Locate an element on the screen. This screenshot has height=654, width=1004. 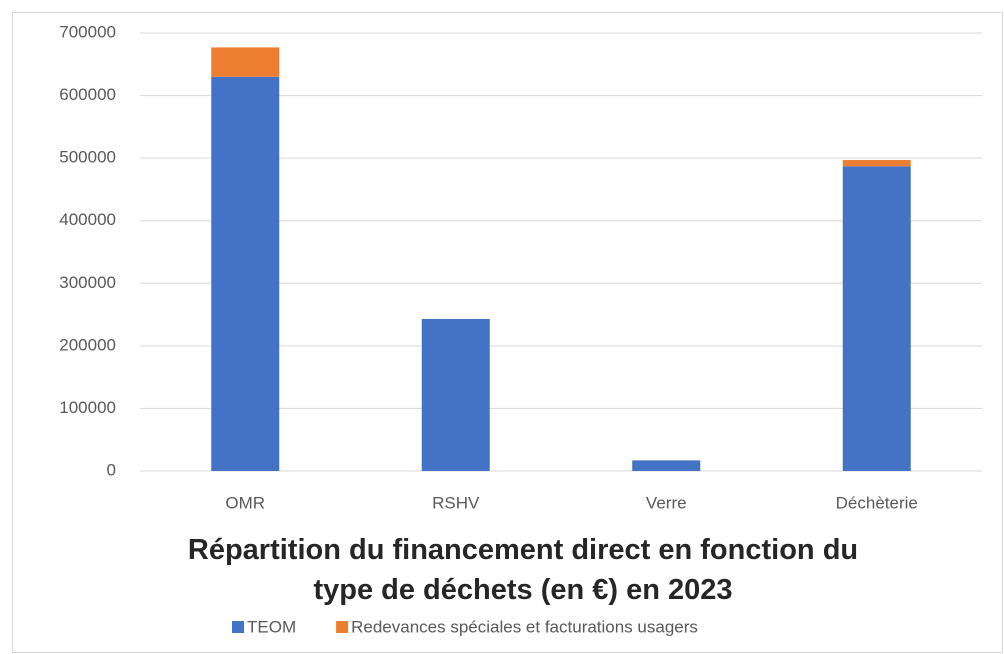
y-tick-label: 500000 is located at coordinates (87, 157).